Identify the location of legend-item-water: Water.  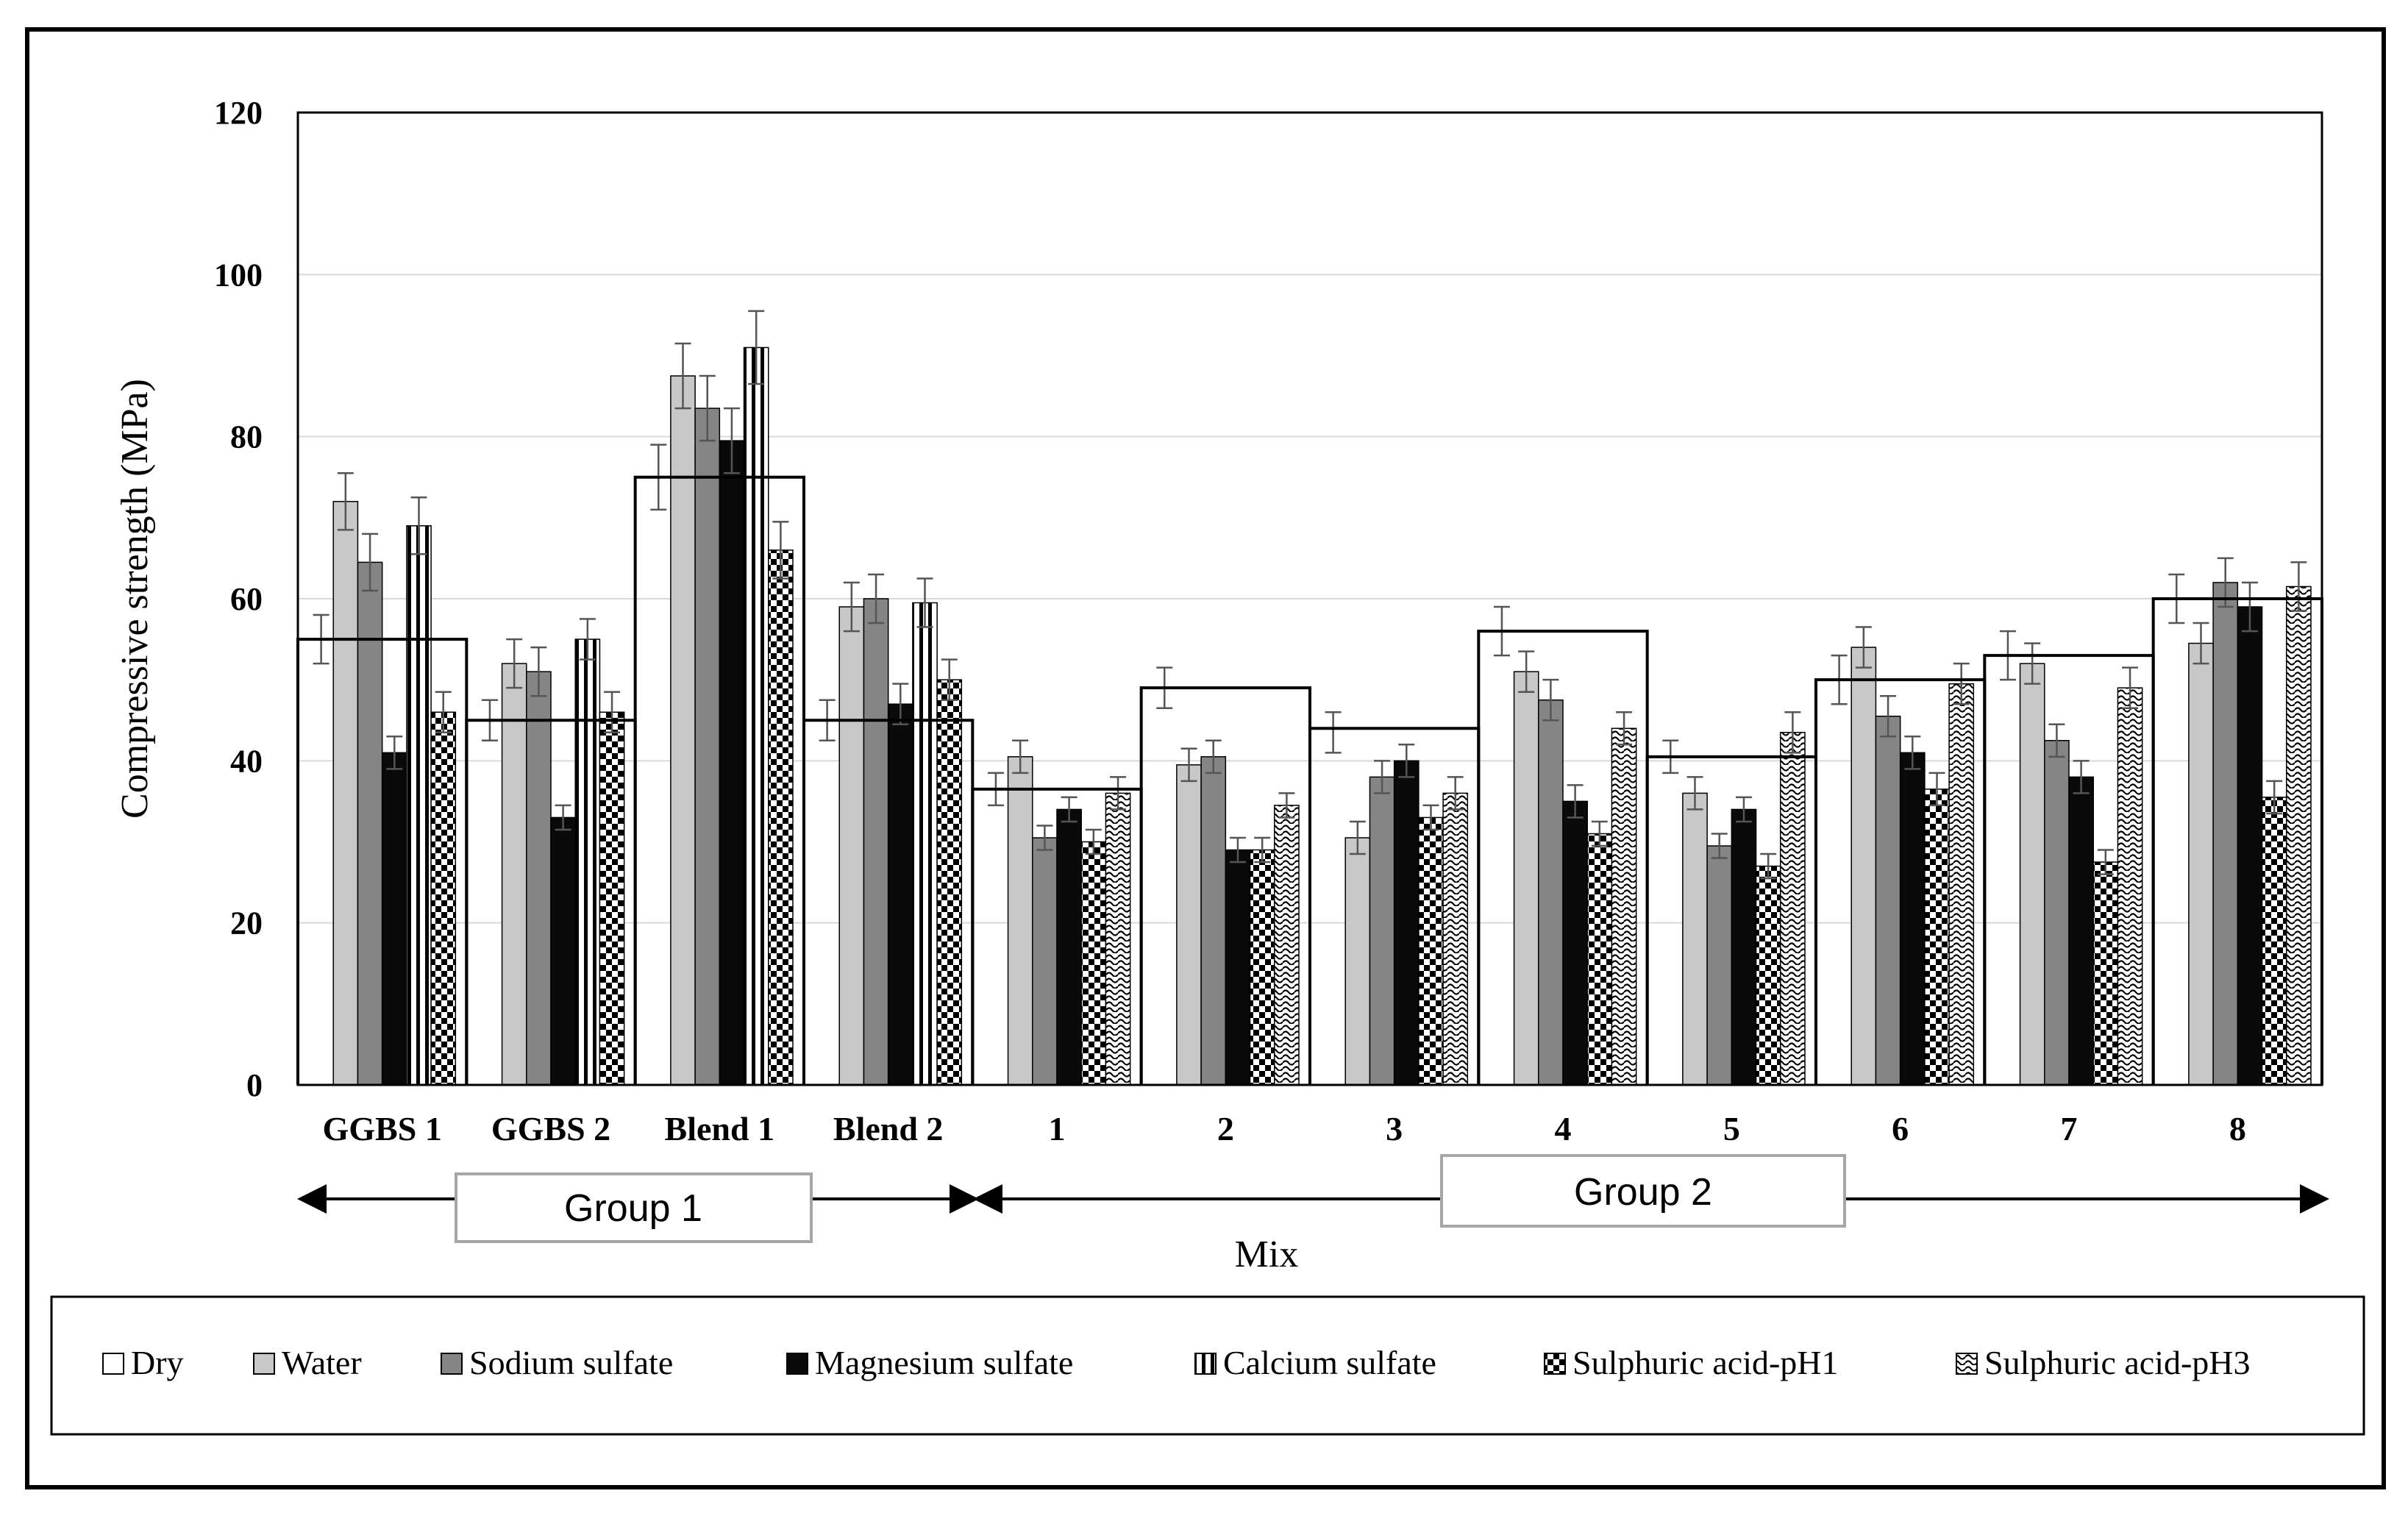
(307, 1362).